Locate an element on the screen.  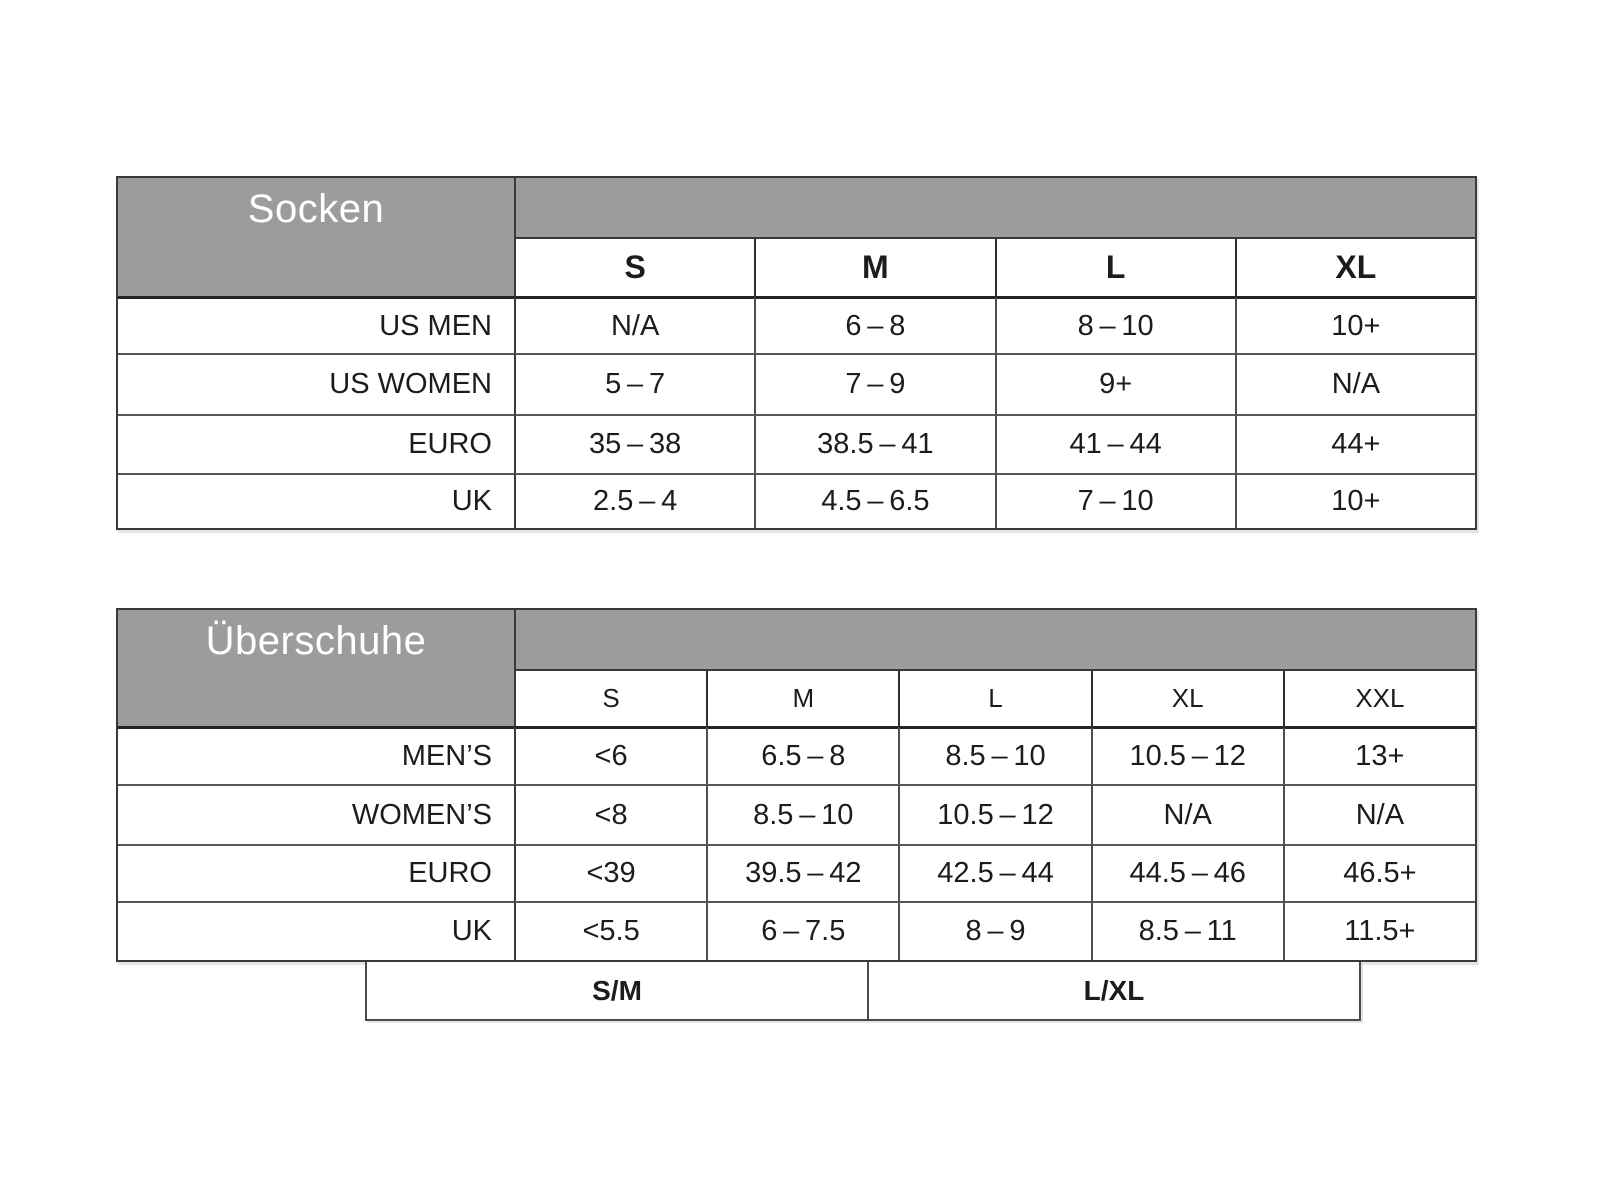
group-label-sm: S/M is located at coordinates (617, 990).